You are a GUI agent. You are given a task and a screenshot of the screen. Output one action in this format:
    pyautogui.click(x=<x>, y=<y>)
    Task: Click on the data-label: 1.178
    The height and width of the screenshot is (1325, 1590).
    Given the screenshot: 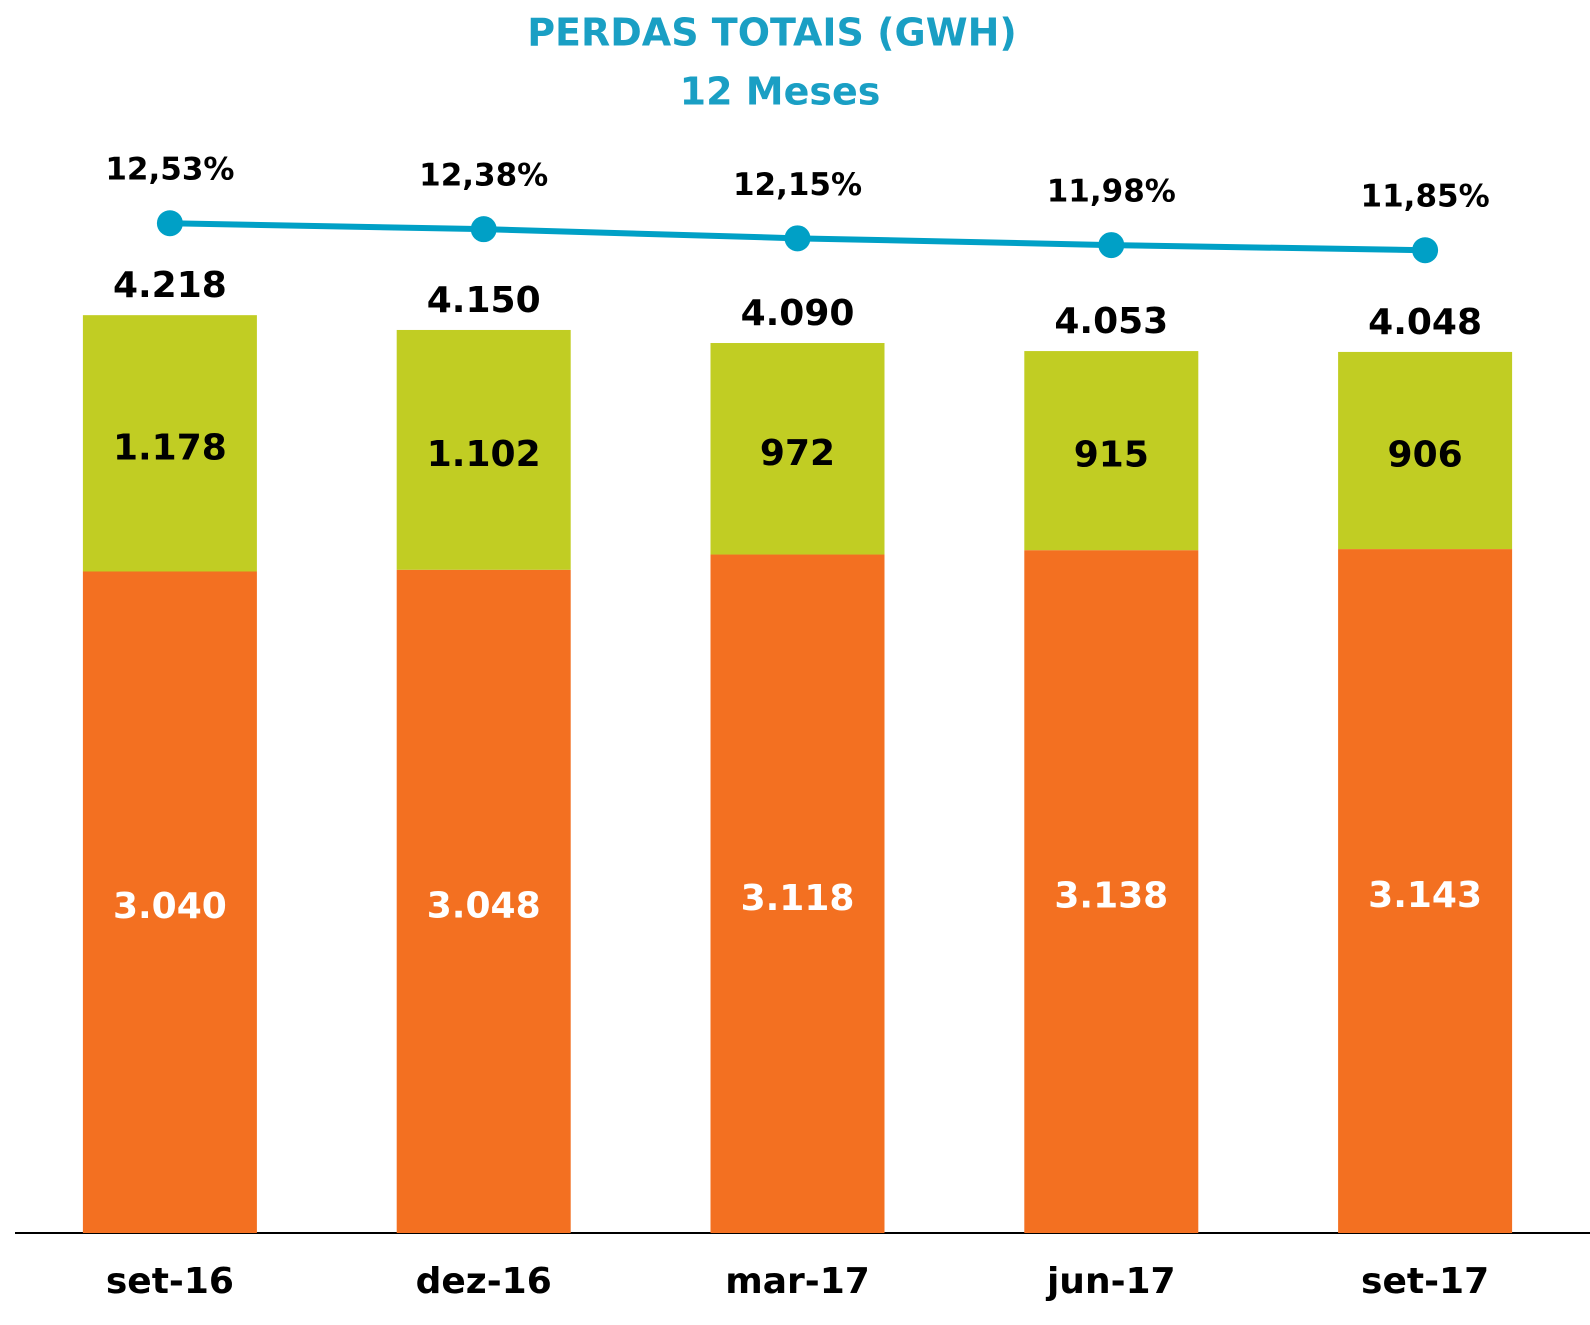 What is the action you would take?
    pyautogui.click(x=170, y=447)
    